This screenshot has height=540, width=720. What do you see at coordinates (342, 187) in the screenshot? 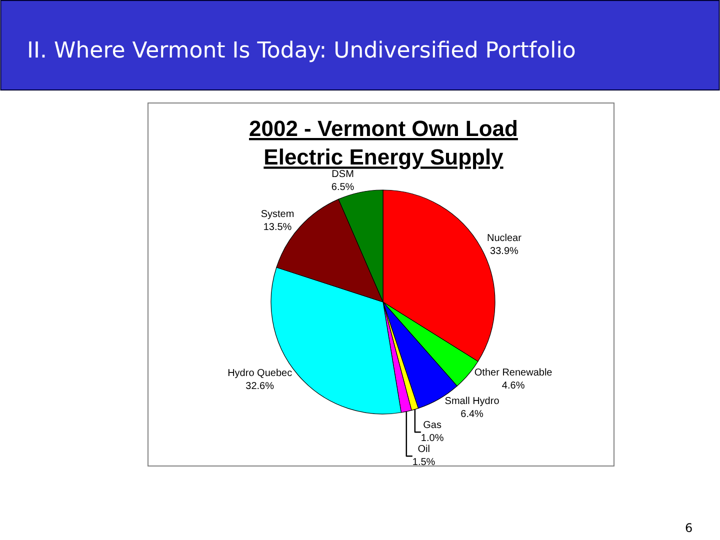
I see `data-label: 6.5%` at bounding box center [342, 187].